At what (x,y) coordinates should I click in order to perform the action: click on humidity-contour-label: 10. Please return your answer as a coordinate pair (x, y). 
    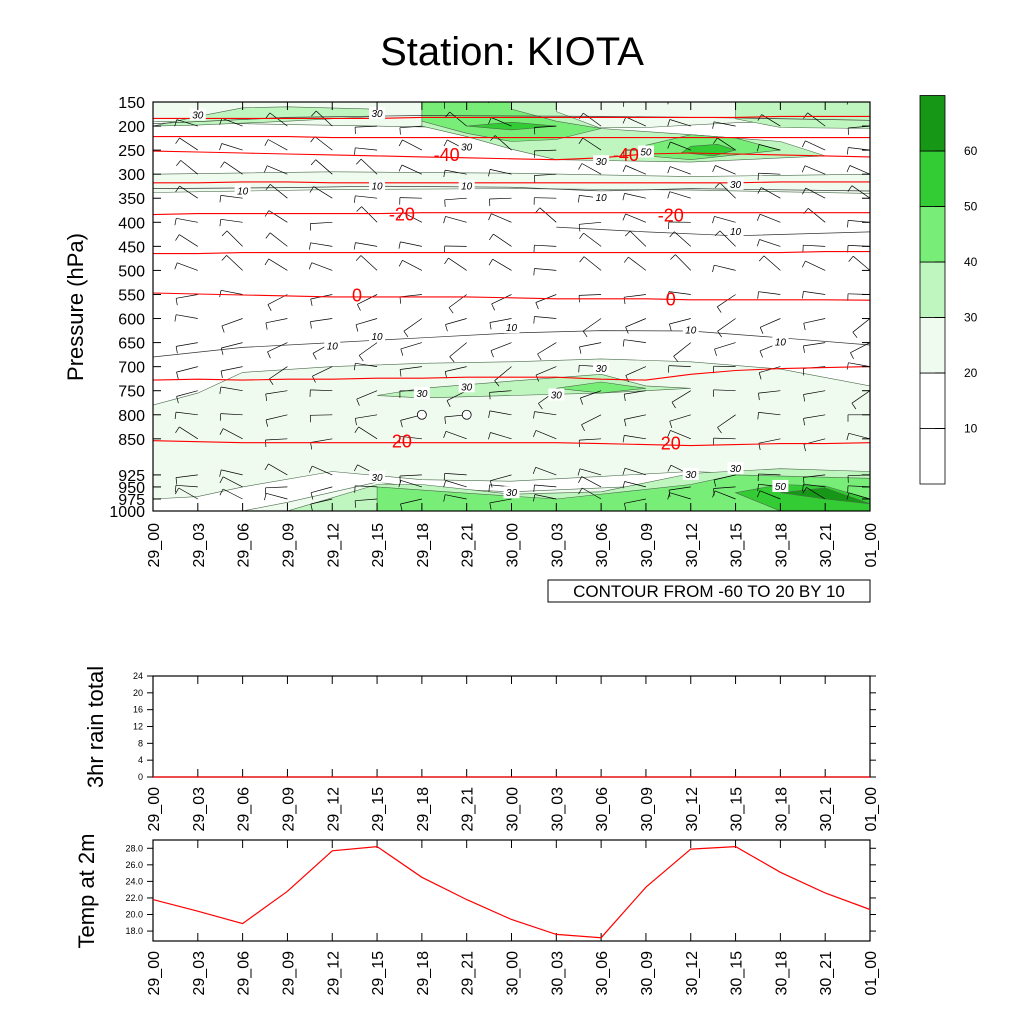
    Looking at the image, I should click on (736, 232).